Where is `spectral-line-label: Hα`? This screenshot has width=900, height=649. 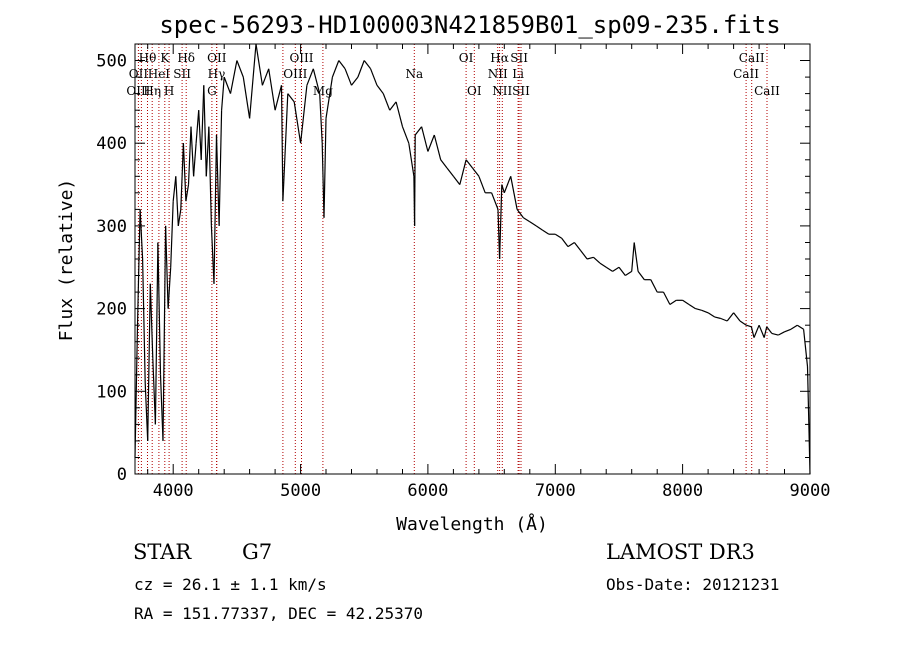
spectral-line-label: Hα is located at coordinates (499, 58).